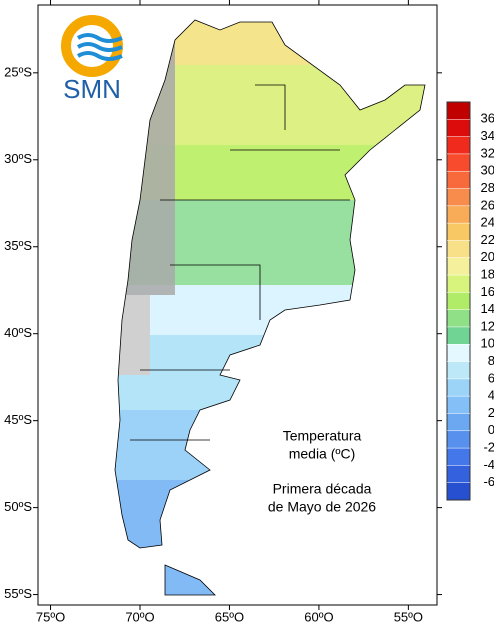 The image size is (494, 633). I want to click on lat-tick-label: 25ºS, so click(18, 71).